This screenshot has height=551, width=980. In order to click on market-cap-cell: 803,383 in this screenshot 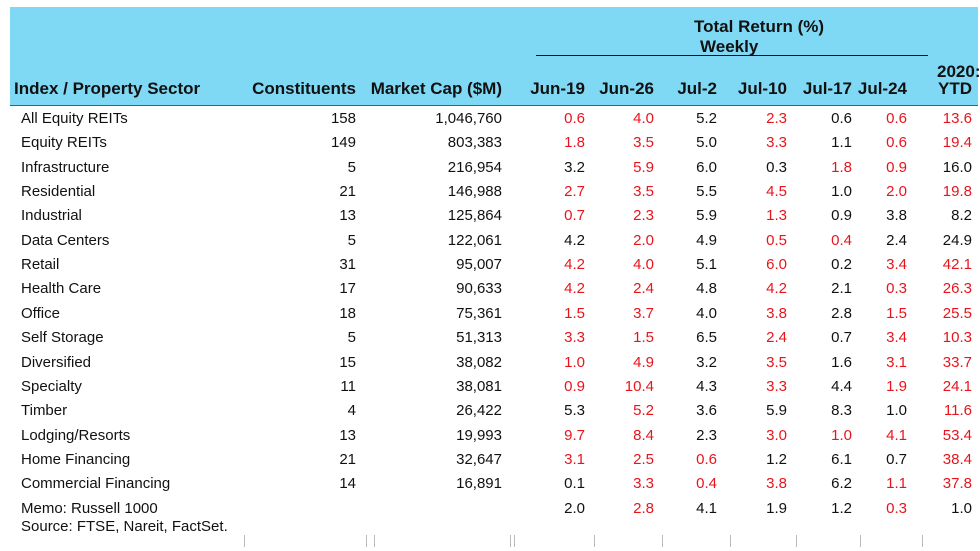, I will do `click(474, 143)`.